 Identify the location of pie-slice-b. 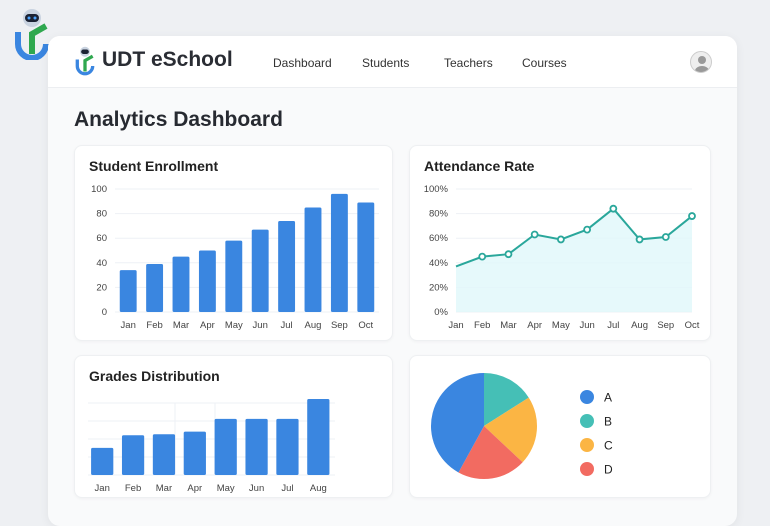
(506, 399).